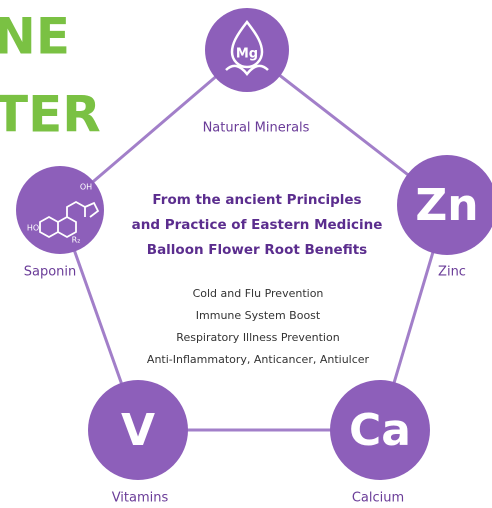 Image resolution: width=492 pixels, height=508 pixels. Describe the element at coordinates (247, 70) in the screenshot. I see `leaf-icon` at that location.